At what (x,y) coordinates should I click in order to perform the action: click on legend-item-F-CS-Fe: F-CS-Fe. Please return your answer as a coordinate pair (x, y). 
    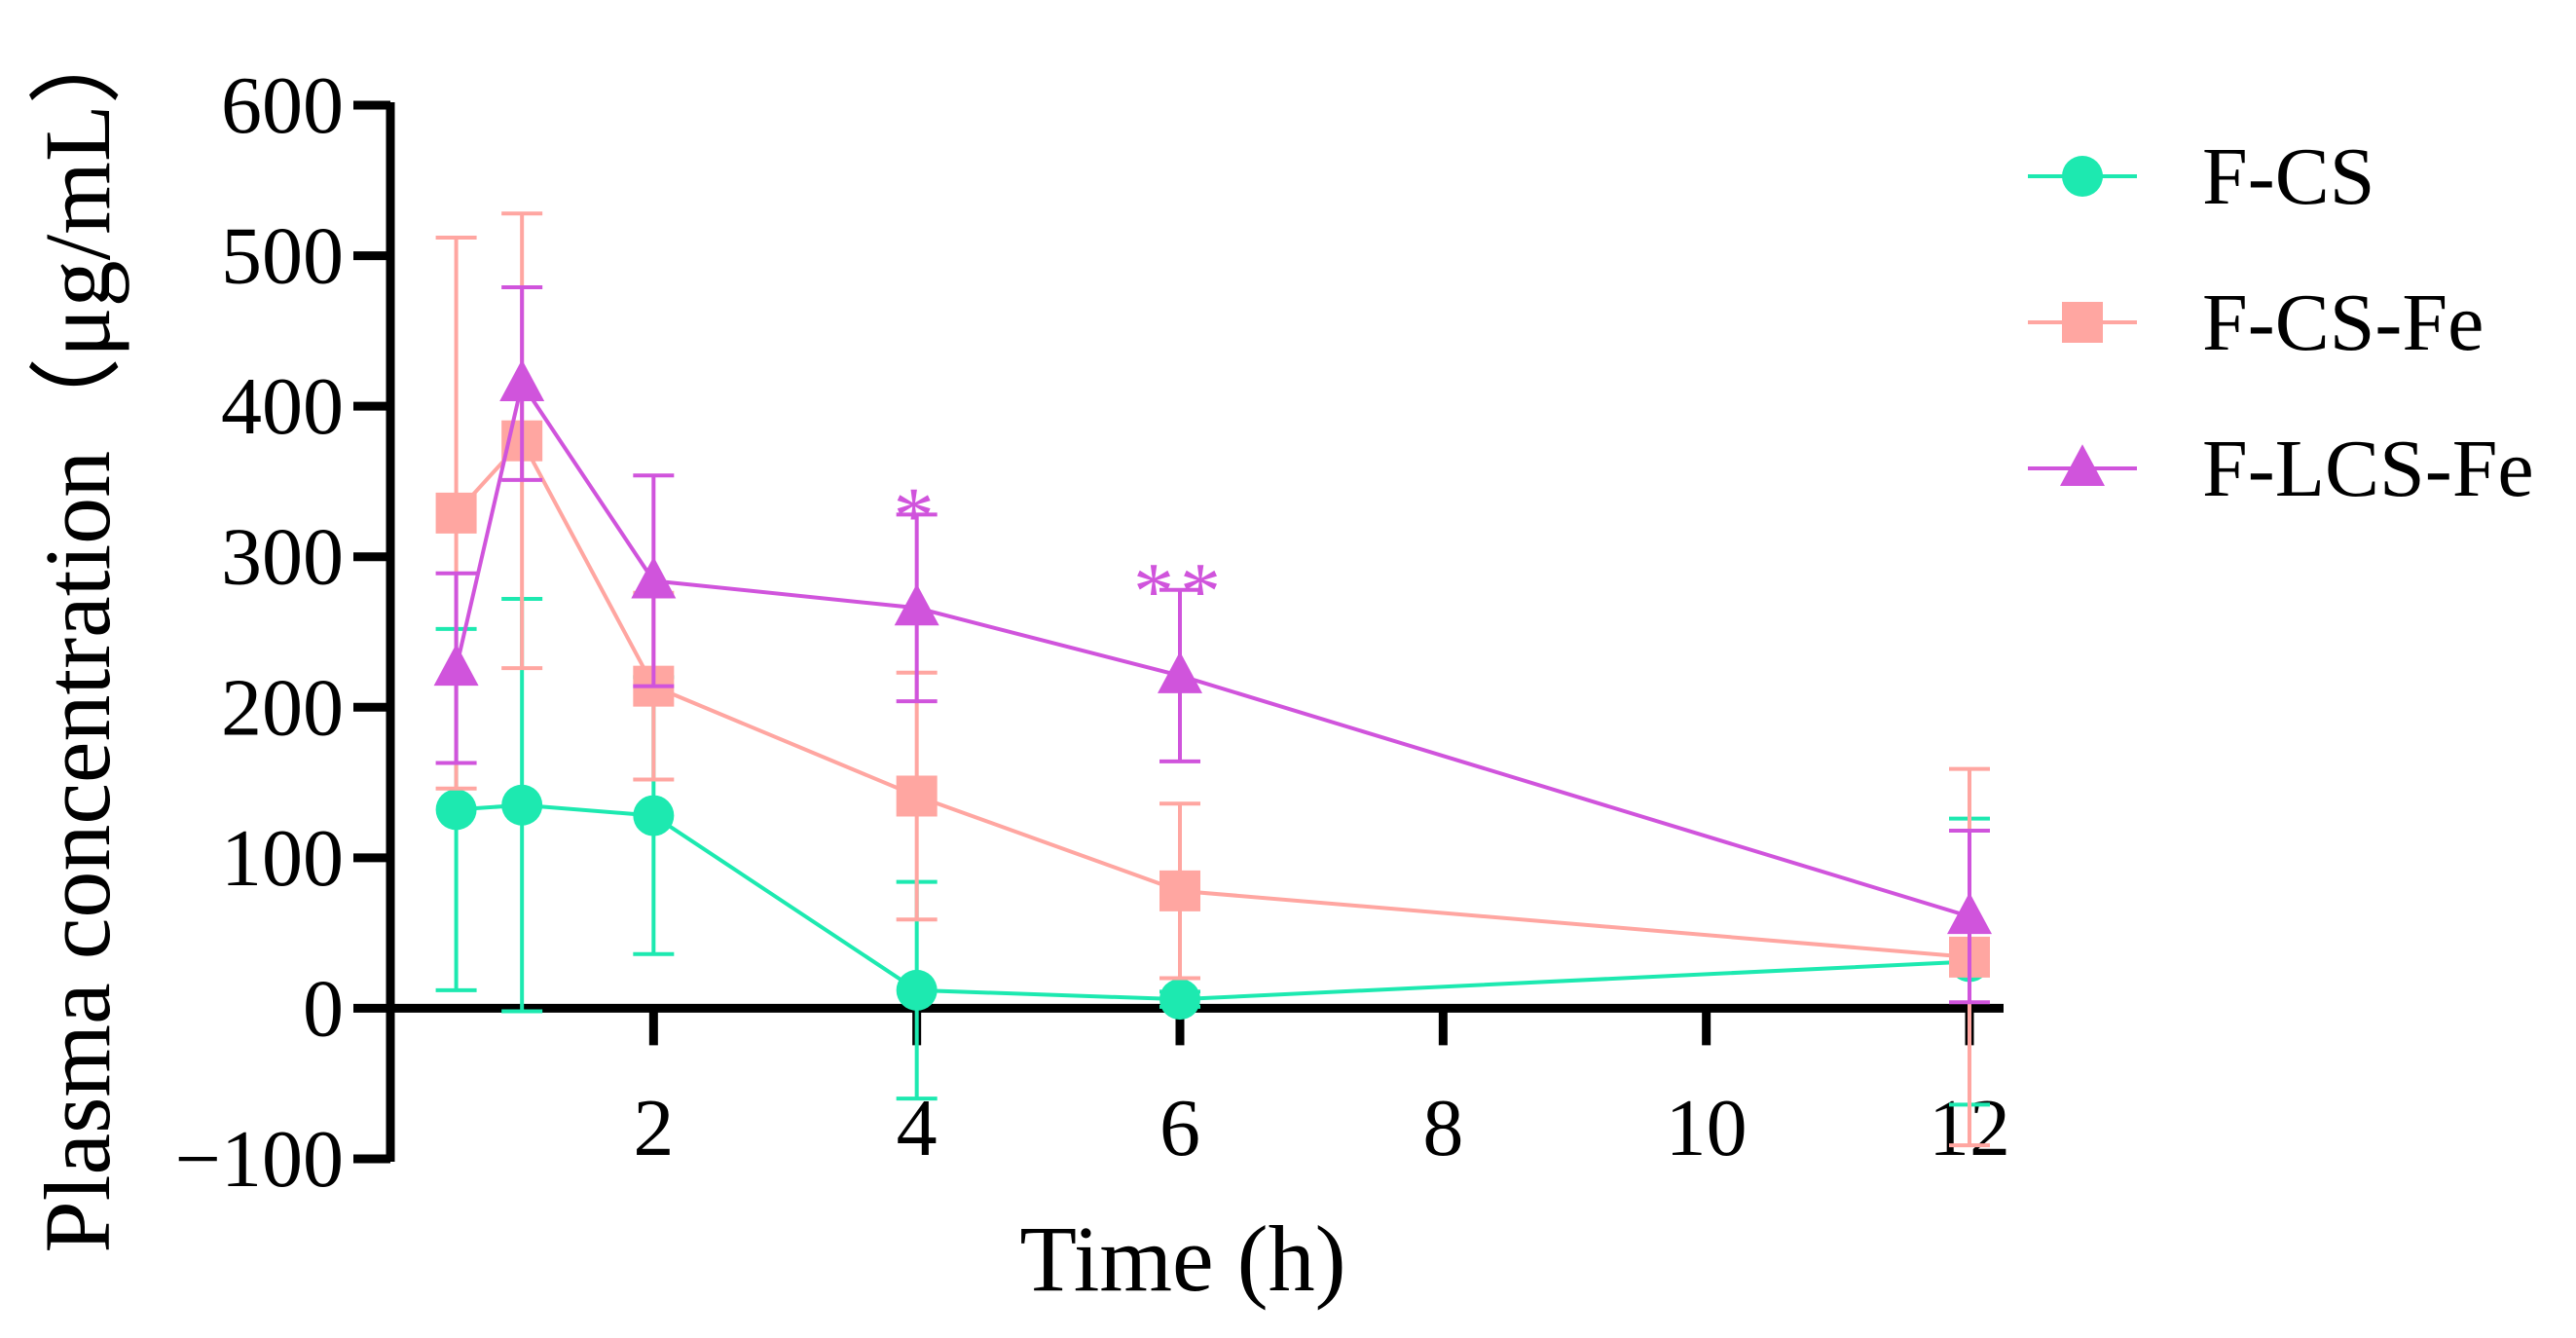
    Looking at the image, I should click on (2256, 323).